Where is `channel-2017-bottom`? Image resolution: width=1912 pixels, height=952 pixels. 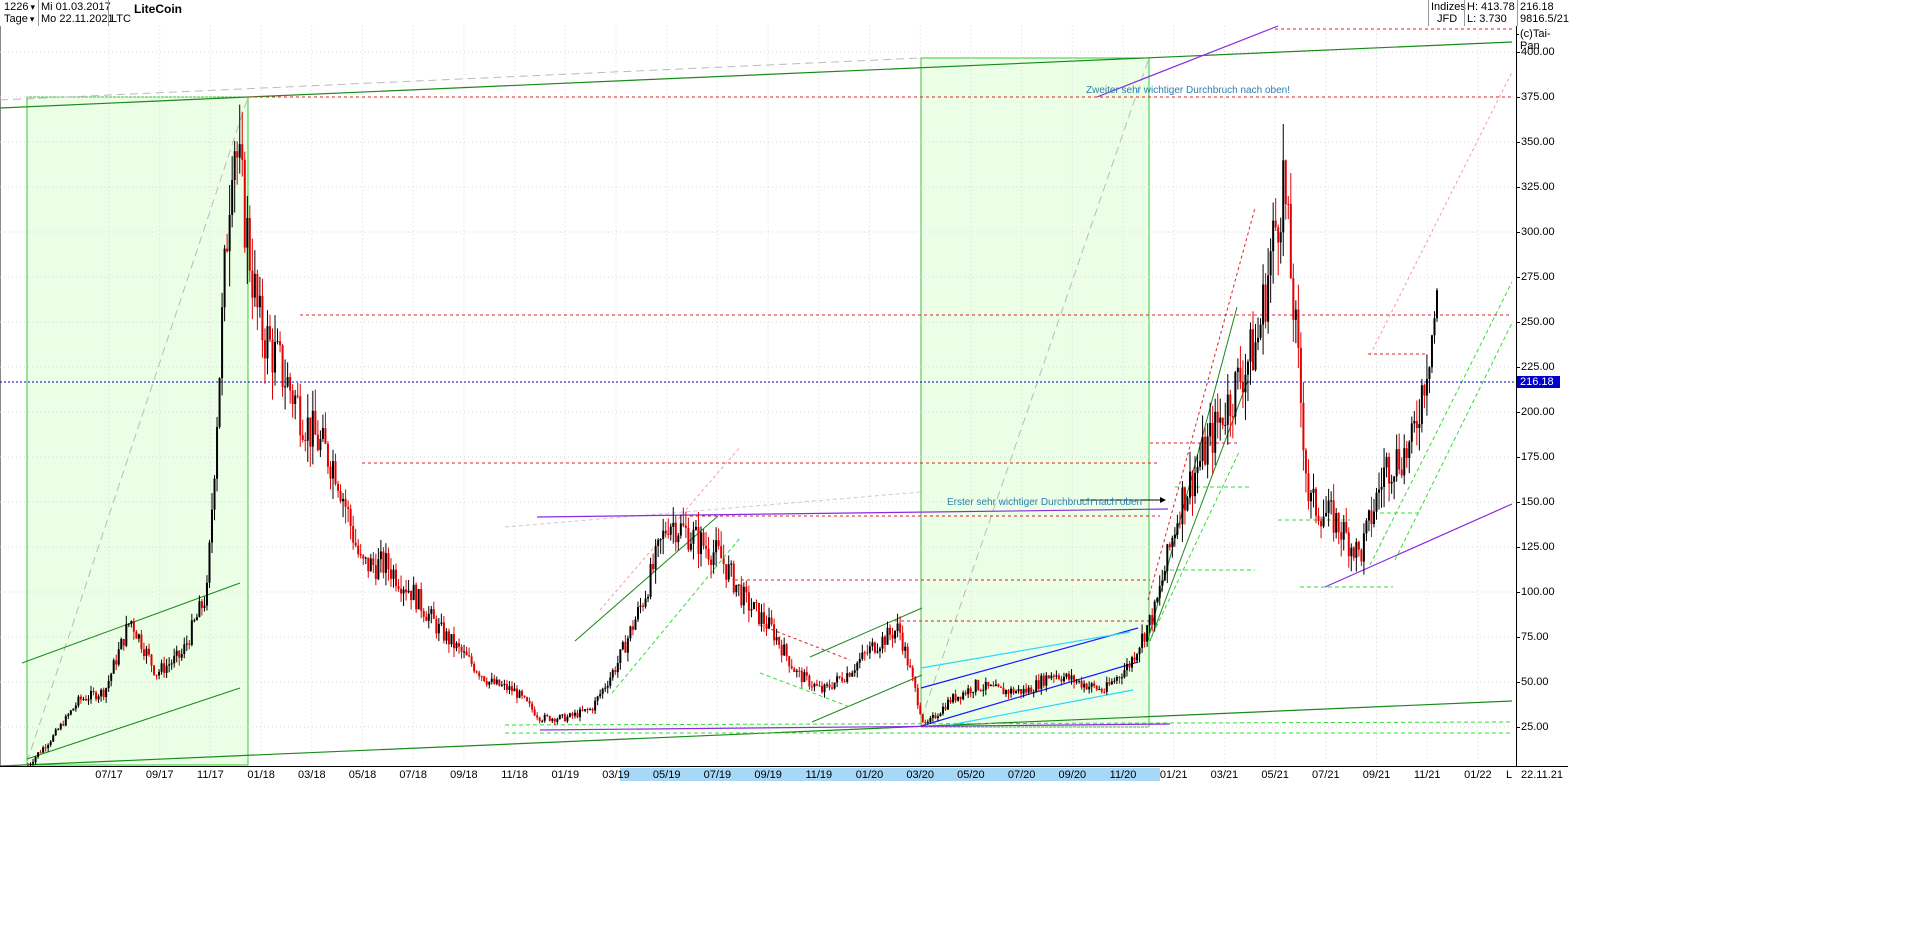
channel-2017-bottom is located at coordinates (133, 723).